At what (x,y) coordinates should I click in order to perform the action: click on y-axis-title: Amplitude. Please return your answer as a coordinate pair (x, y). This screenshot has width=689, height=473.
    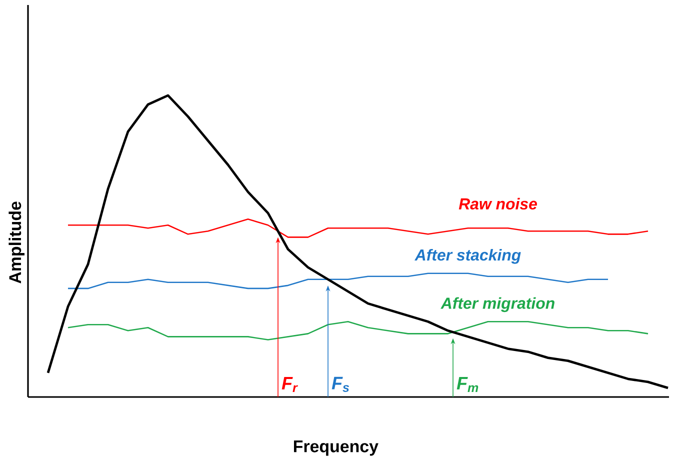
    Looking at the image, I should click on (16, 243).